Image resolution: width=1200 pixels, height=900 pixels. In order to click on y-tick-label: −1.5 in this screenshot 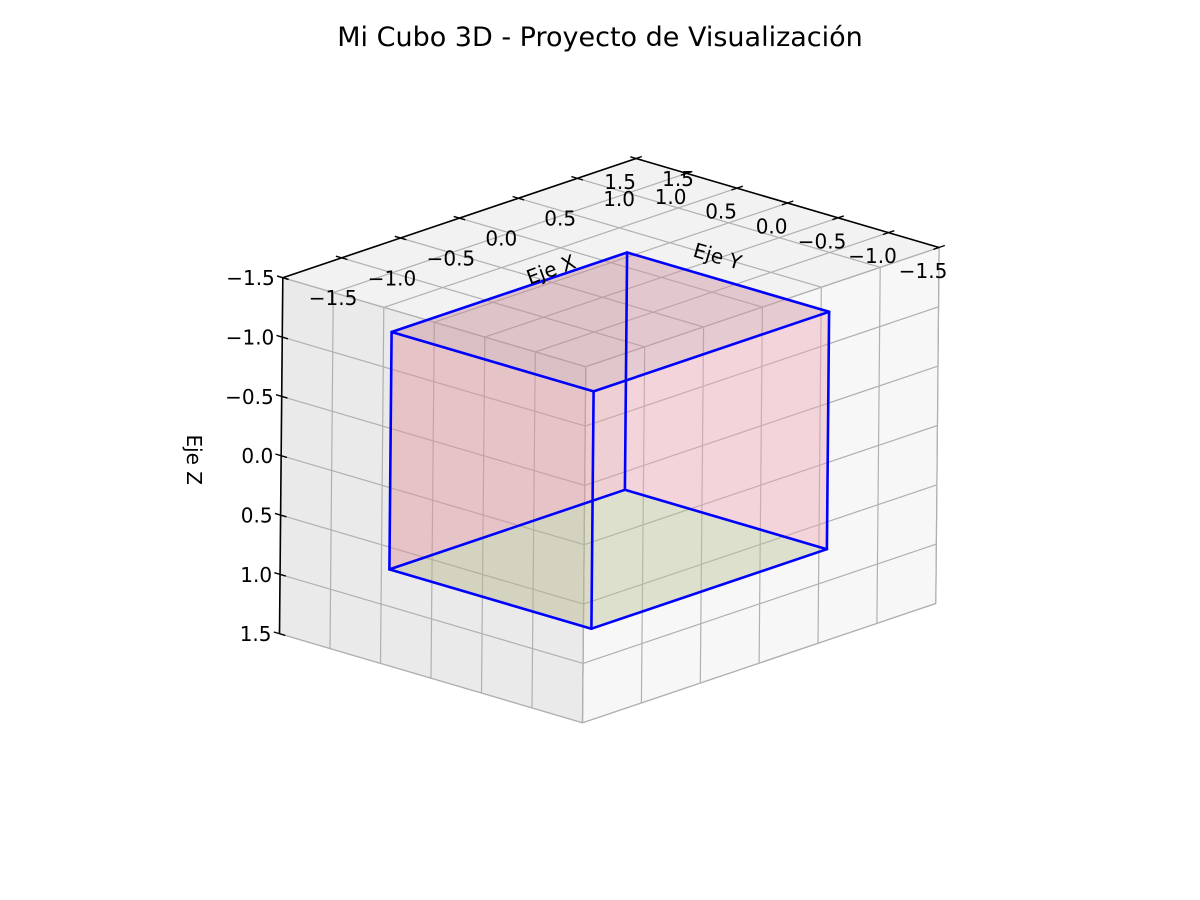, I will do `click(923, 271)`.